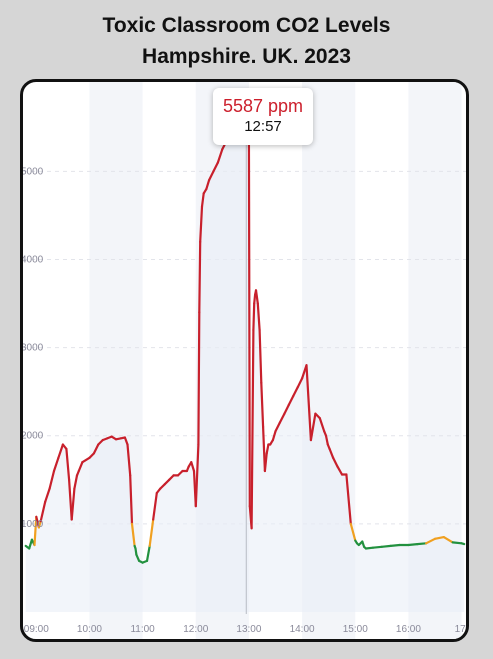 This screenshot has height=659, width=493. Describe the element at coordinates (246, 25) in the screenshot. I see `chart-title: Toxic Classroom CO2 Levels` at that location.